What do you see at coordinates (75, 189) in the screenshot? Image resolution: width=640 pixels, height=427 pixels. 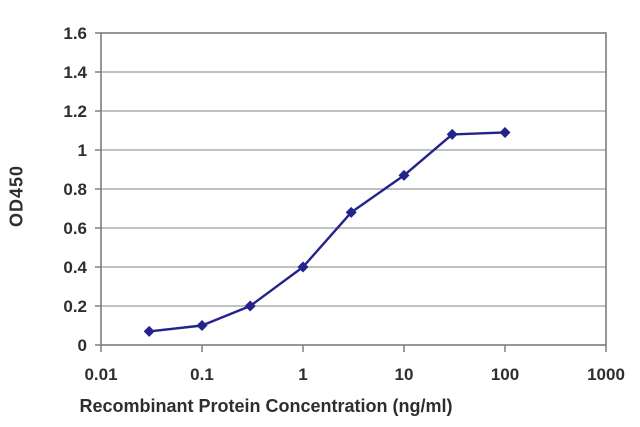 I see `y-tick-label: 0.8` at bounding box center [75, 189].